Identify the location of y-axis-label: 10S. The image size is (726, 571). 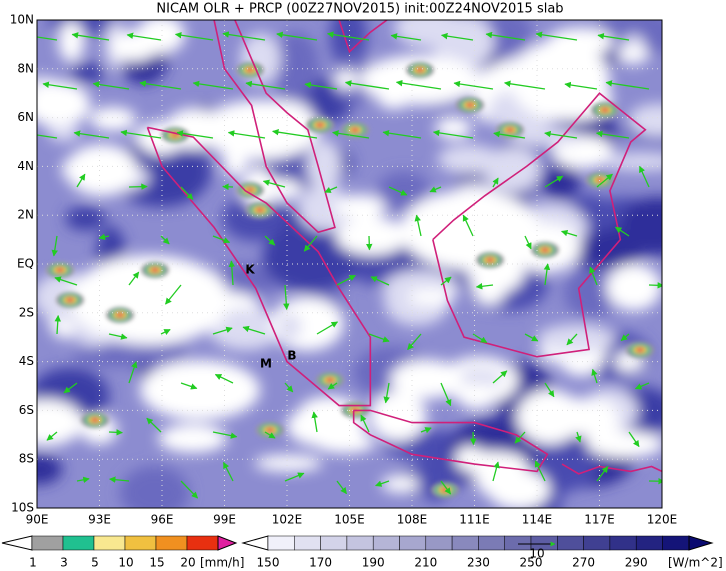
(22, 508).